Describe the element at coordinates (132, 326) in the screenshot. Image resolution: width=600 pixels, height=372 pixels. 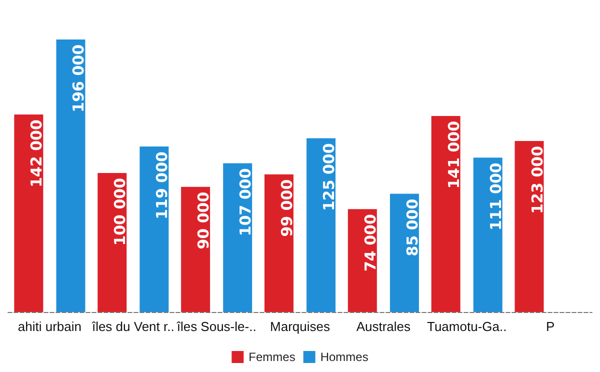
I see `x-tick-label: îles du Vent r..` at that location.